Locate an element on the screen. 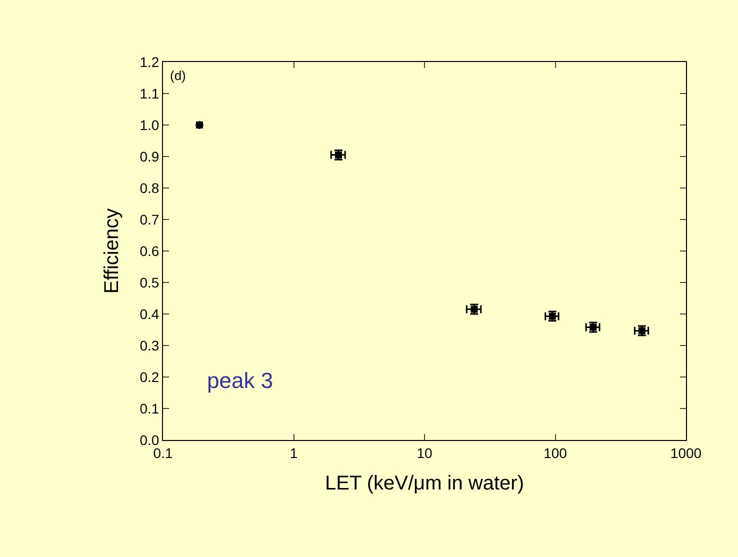 This screenshot has width=738, height=557. y-tick-label: 0.2 is located at coordinates (150, 376).